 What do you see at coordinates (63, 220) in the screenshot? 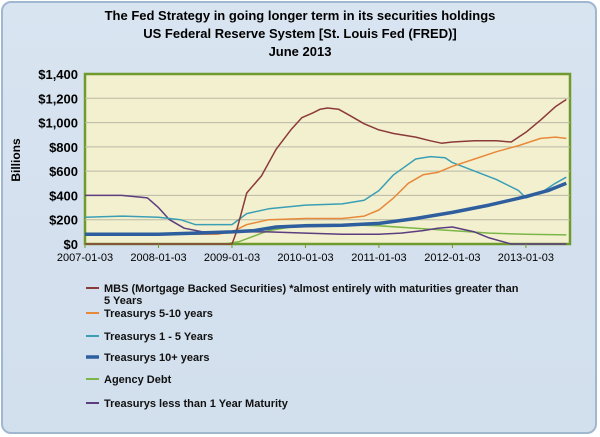
I see `y-tick-label: $200` at bounding box center [63, 220].